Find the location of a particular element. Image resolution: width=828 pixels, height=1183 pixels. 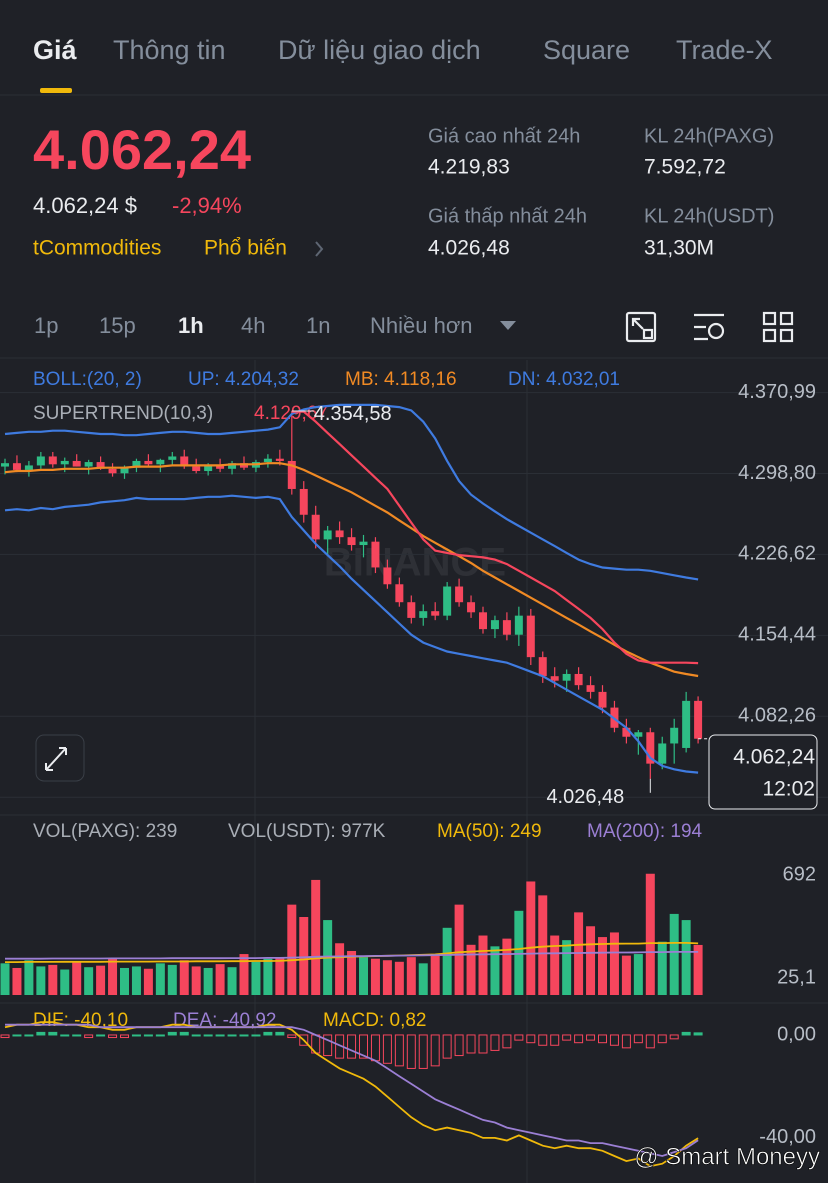

interval: 1n is located at coordinates (318, 325).